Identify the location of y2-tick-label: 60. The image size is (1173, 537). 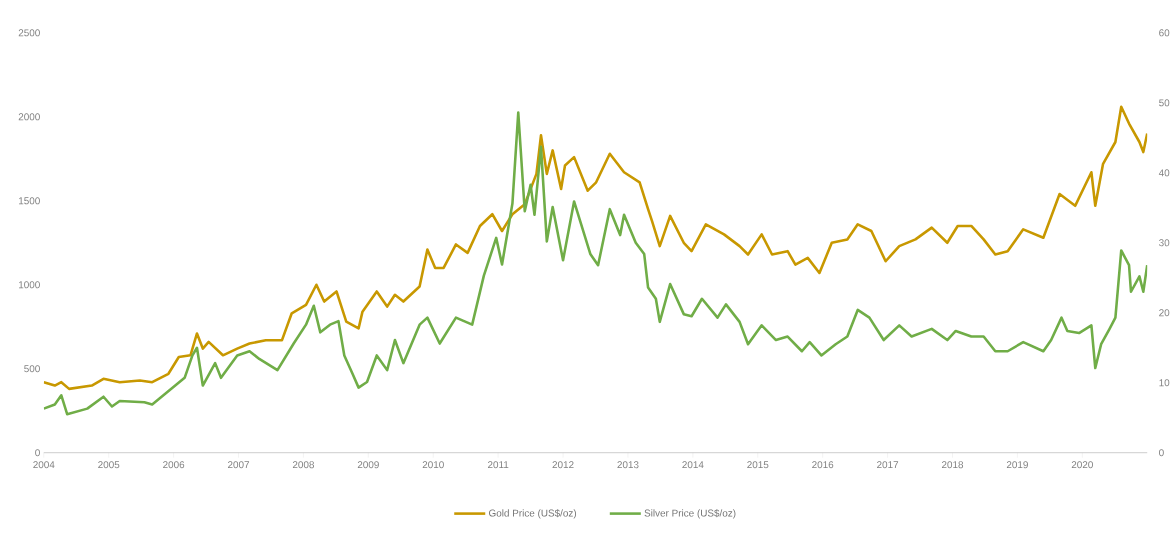
(1164, 33).